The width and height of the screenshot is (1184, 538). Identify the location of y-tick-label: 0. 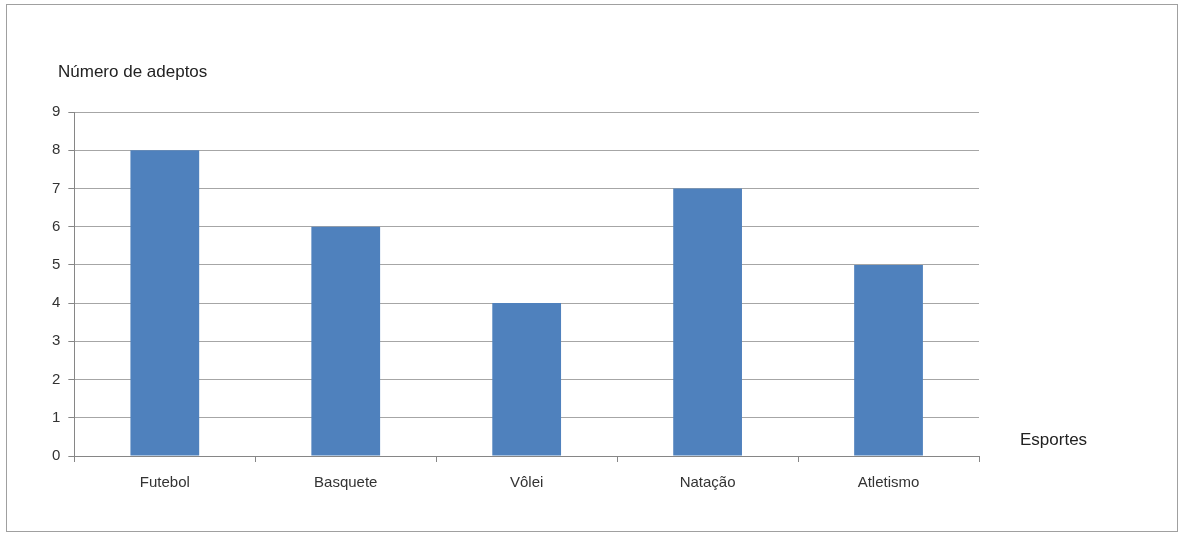
(56, 455).